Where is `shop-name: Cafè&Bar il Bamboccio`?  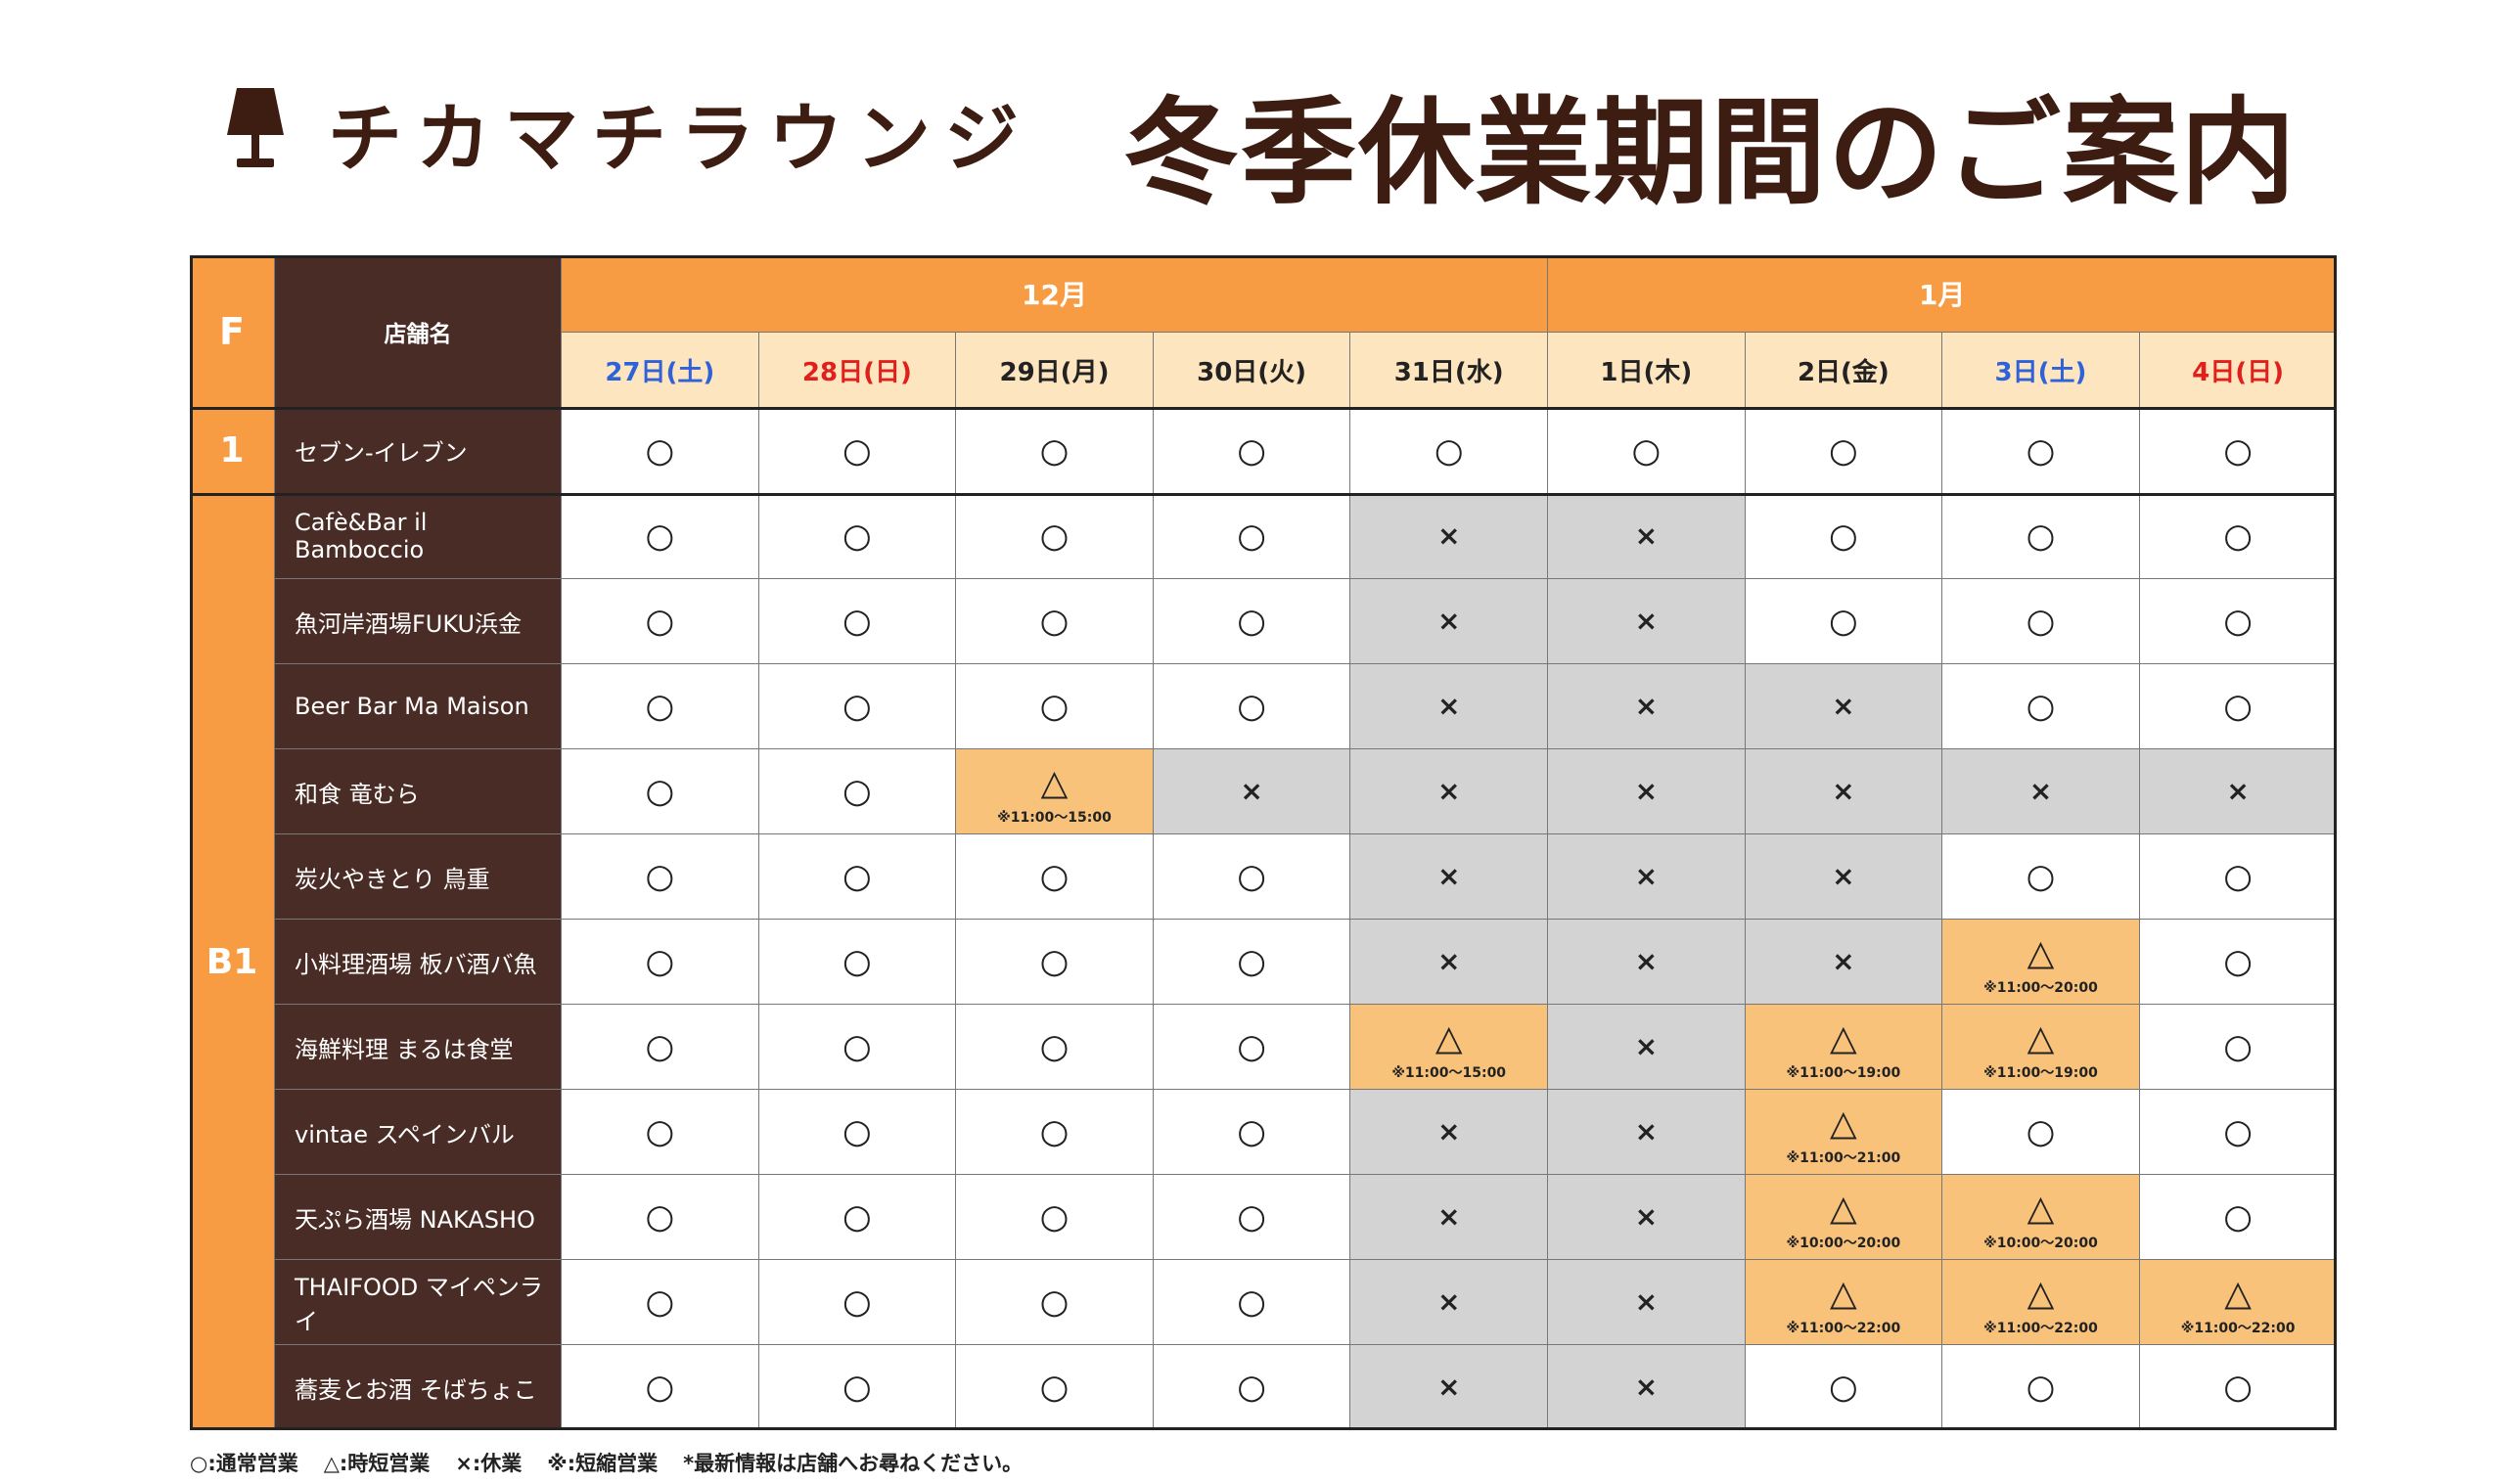
shop-name: Cafè&Bar il Bamboccio is located at coordinates (418, 536).